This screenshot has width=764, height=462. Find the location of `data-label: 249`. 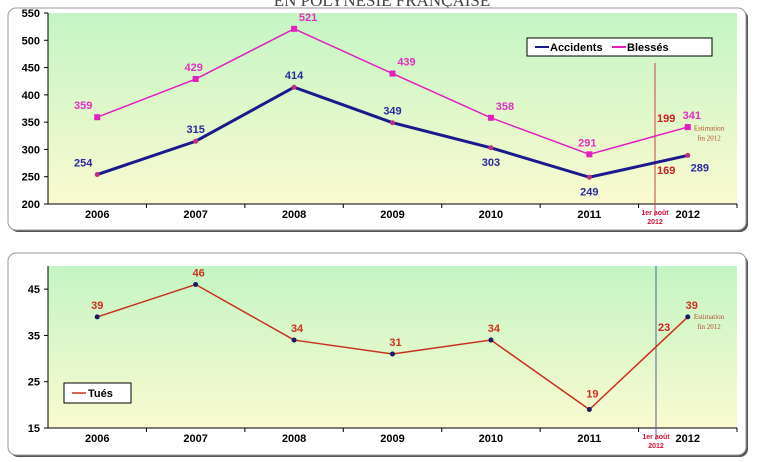

data-label: 249 is located at coordinates (589, 192).